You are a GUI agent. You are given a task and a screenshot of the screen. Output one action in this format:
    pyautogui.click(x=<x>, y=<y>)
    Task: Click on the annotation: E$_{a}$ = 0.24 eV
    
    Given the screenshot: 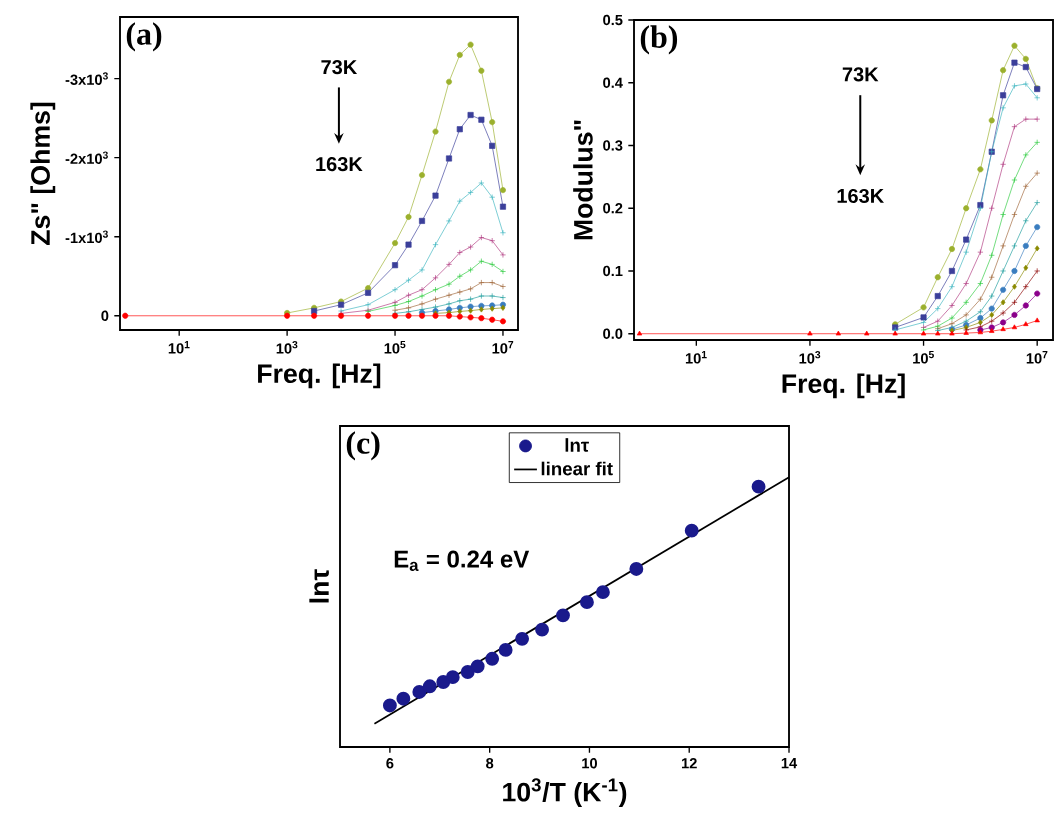 What is the action you would take?
    pyautogui.click(x=462, y=561)
    